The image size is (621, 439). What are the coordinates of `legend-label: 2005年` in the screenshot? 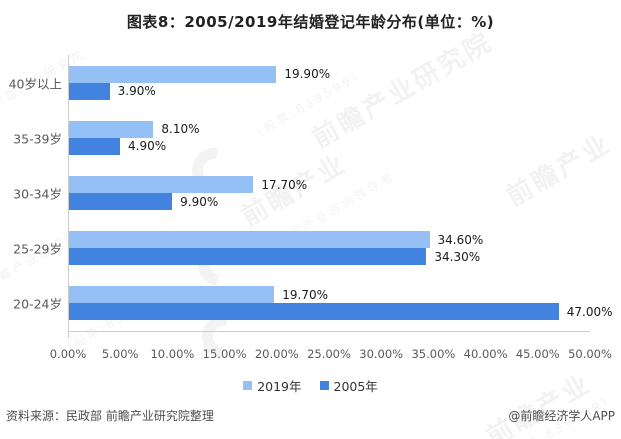 It's located at (355, 386).